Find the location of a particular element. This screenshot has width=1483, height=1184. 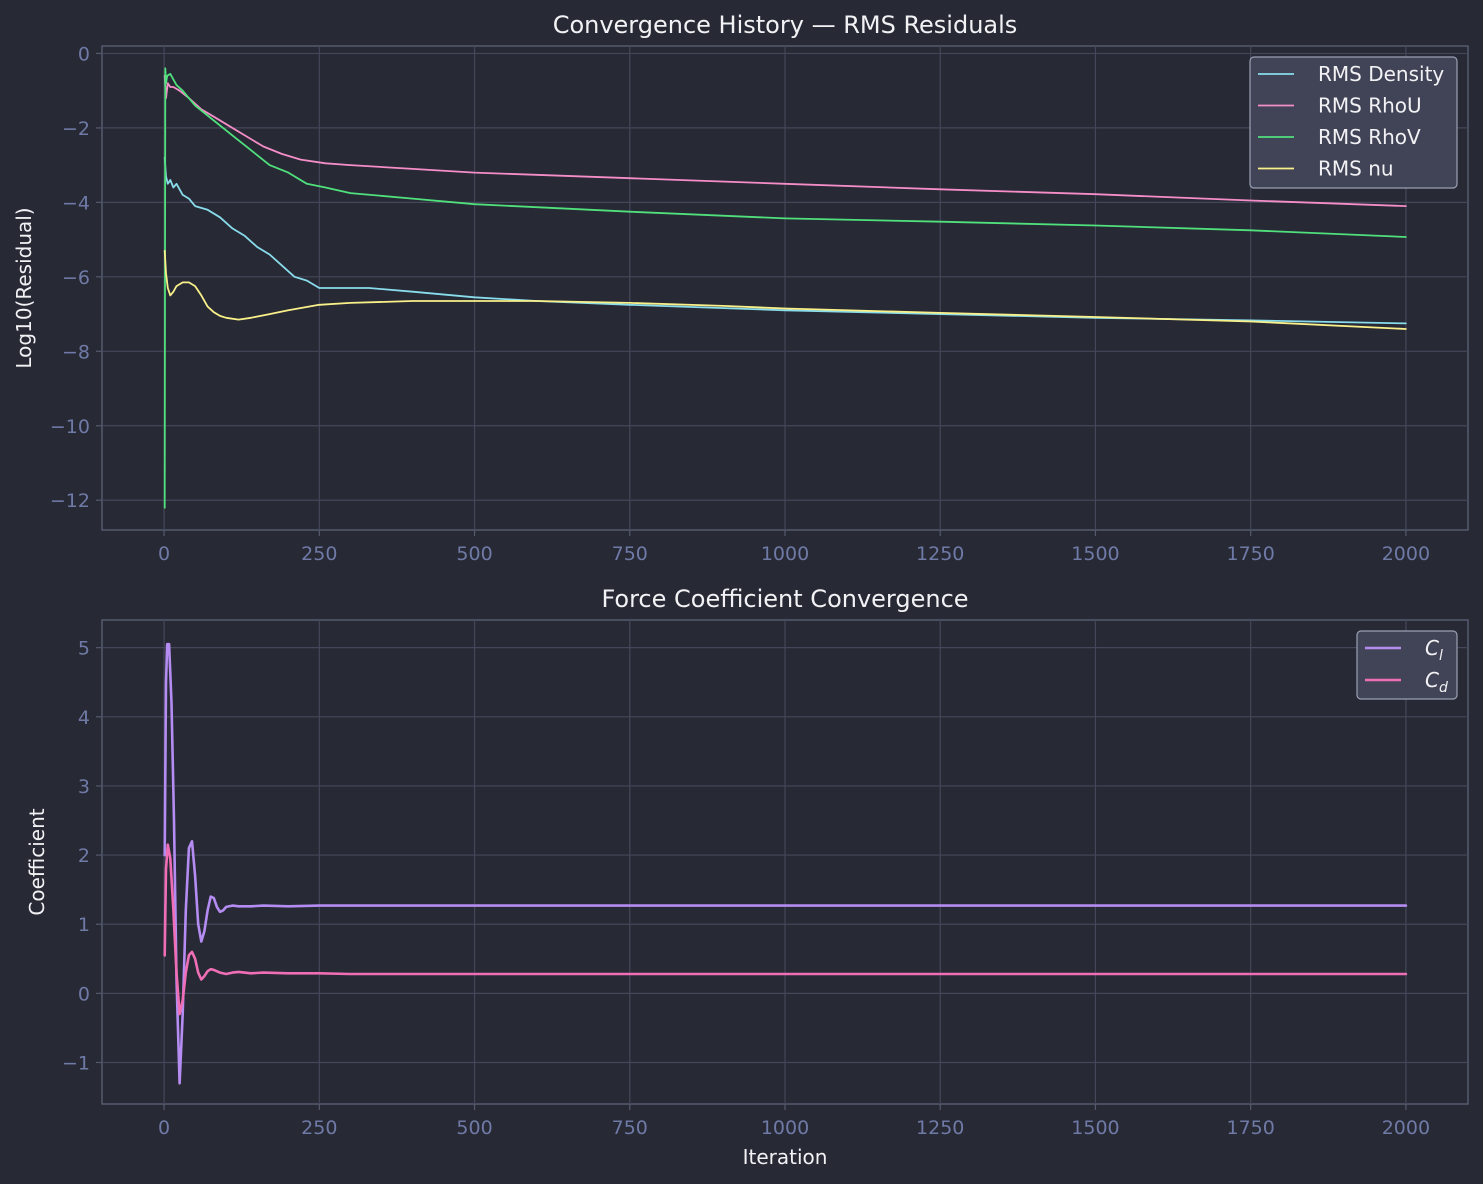

force-y-tick-label: 0 is located at coordinates (84, 994).